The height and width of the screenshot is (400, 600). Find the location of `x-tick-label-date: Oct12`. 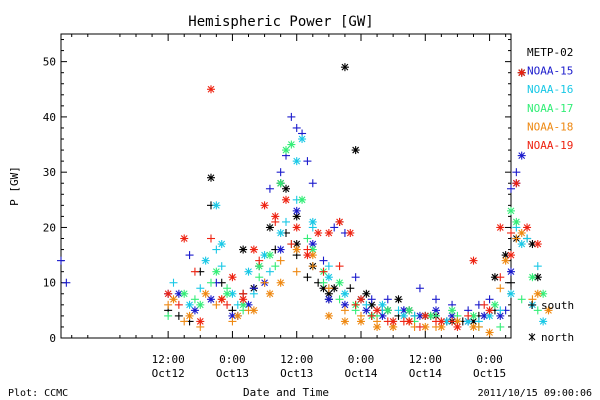

x-tick-label-date: Oct12 is located at coordinates (168, 373).